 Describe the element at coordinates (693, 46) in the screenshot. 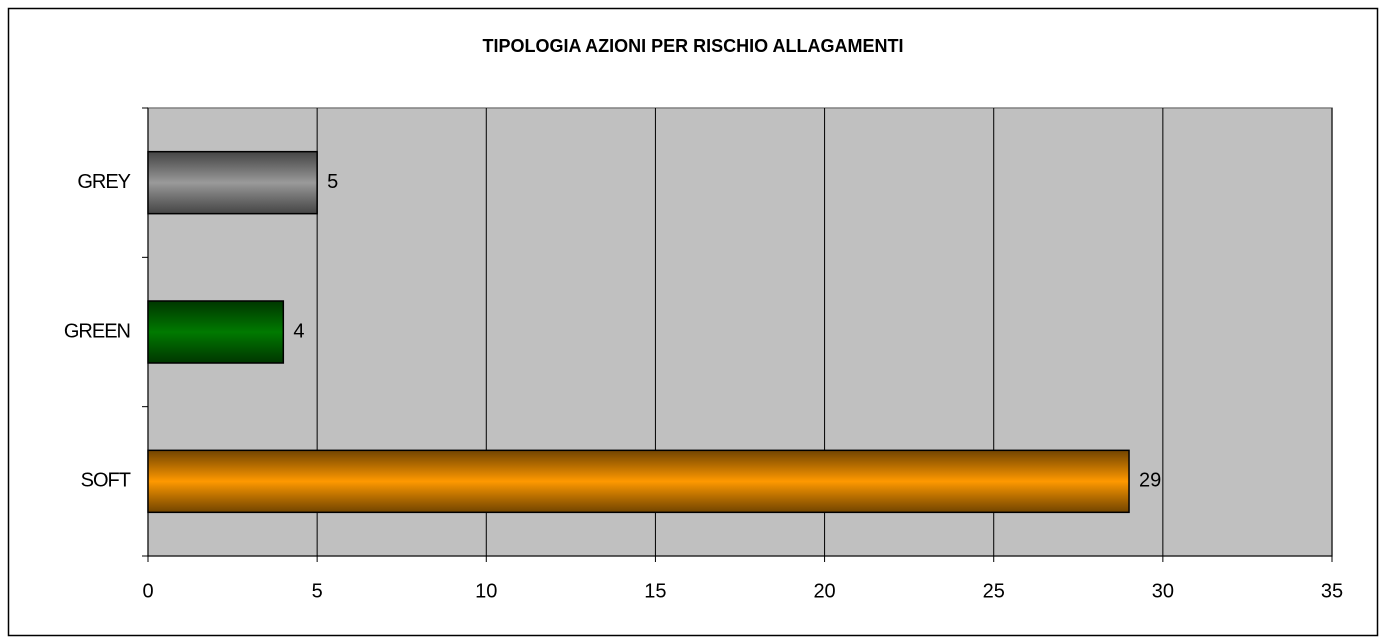

I see `chart-title: TIPOLOGIA AZIONI PER RISCHIO ALLAGAMENTI` at that location.